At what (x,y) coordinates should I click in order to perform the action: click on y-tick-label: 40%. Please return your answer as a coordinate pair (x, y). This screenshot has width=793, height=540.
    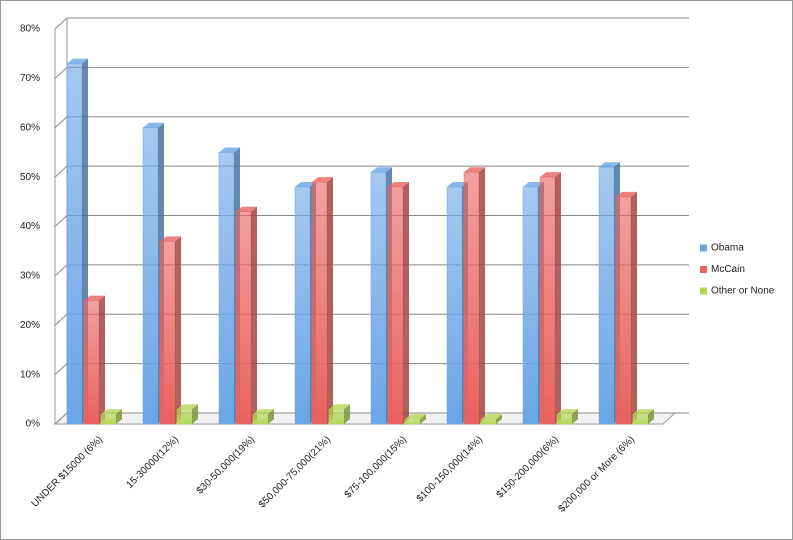
    Looking at the image, I should click on (30, 226).